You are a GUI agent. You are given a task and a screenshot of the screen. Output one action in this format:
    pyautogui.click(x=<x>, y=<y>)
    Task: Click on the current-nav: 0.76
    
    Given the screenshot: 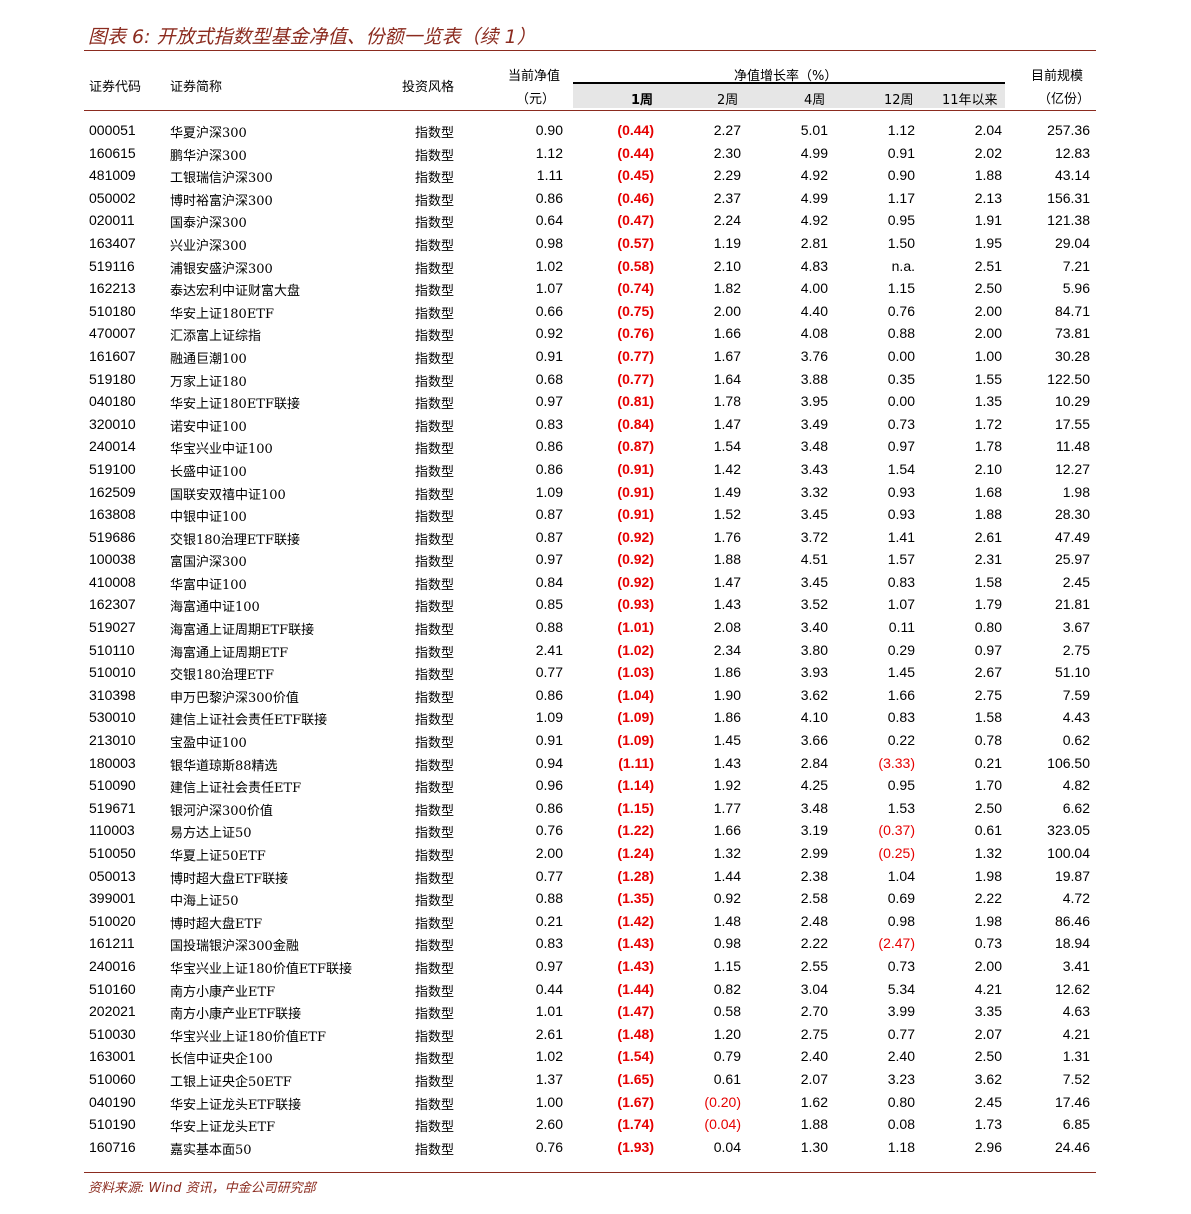 What is the action you would take?
    pyautogui.click(x=549, y=1146)
    